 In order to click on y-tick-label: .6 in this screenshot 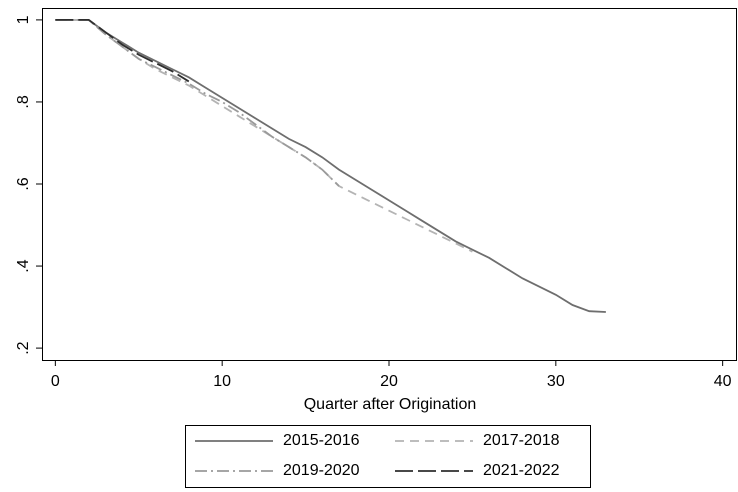, I will do `click(23, 183)`.